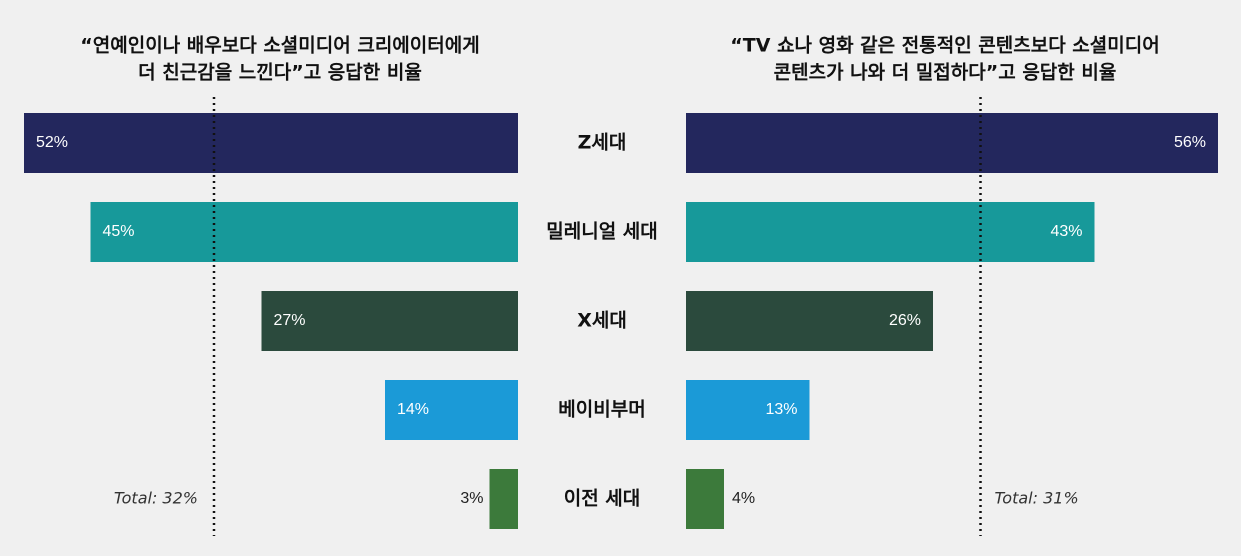  I want to click on value-label: 45%, so click(119, 231).